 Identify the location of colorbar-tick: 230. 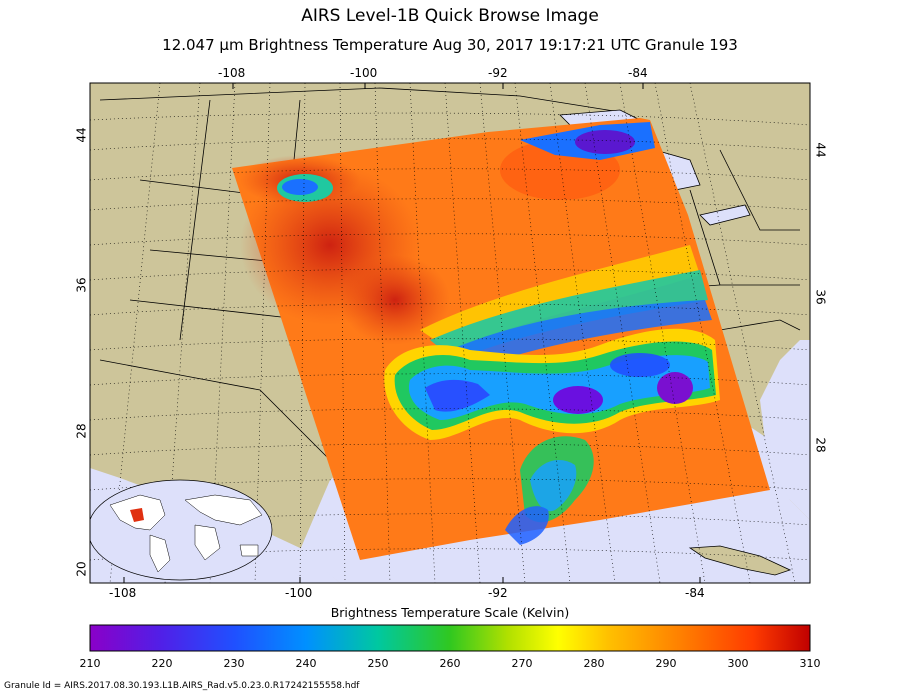
(234, 663).